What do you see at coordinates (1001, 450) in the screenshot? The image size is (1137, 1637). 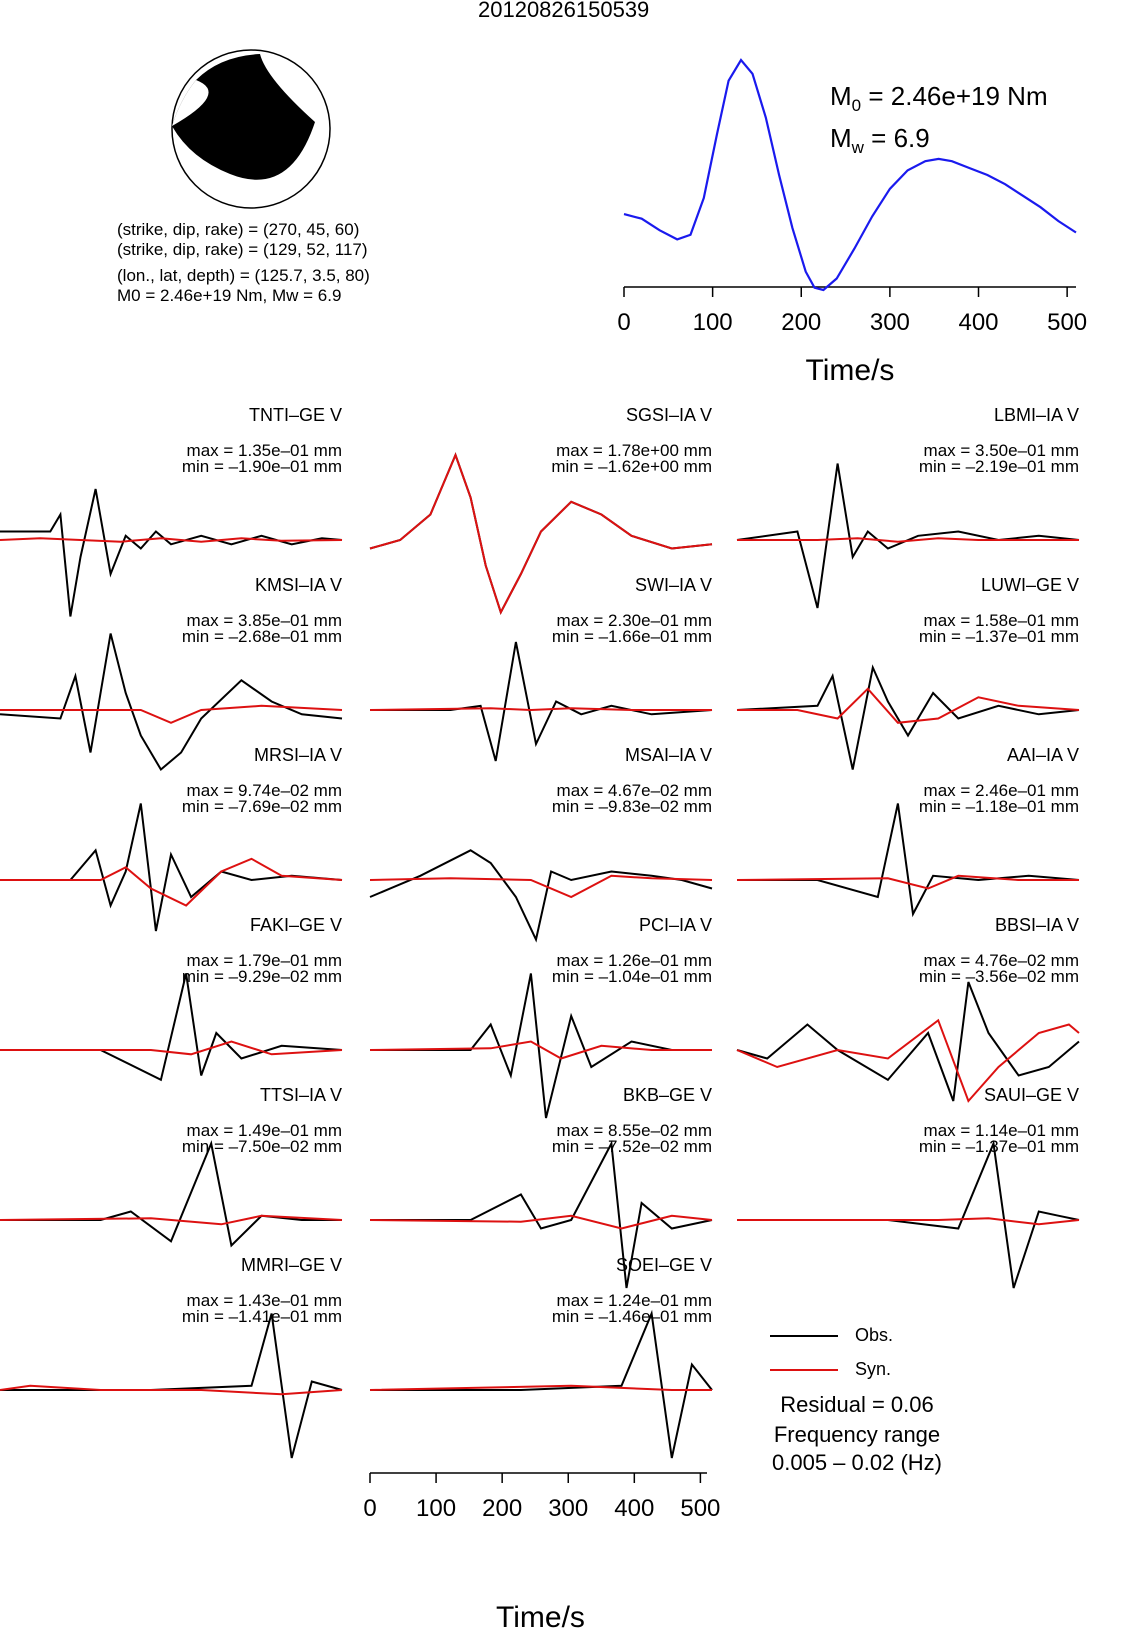 I see `station-max: max = 3.50e–01 mm` at bounding box center [1001, 450].